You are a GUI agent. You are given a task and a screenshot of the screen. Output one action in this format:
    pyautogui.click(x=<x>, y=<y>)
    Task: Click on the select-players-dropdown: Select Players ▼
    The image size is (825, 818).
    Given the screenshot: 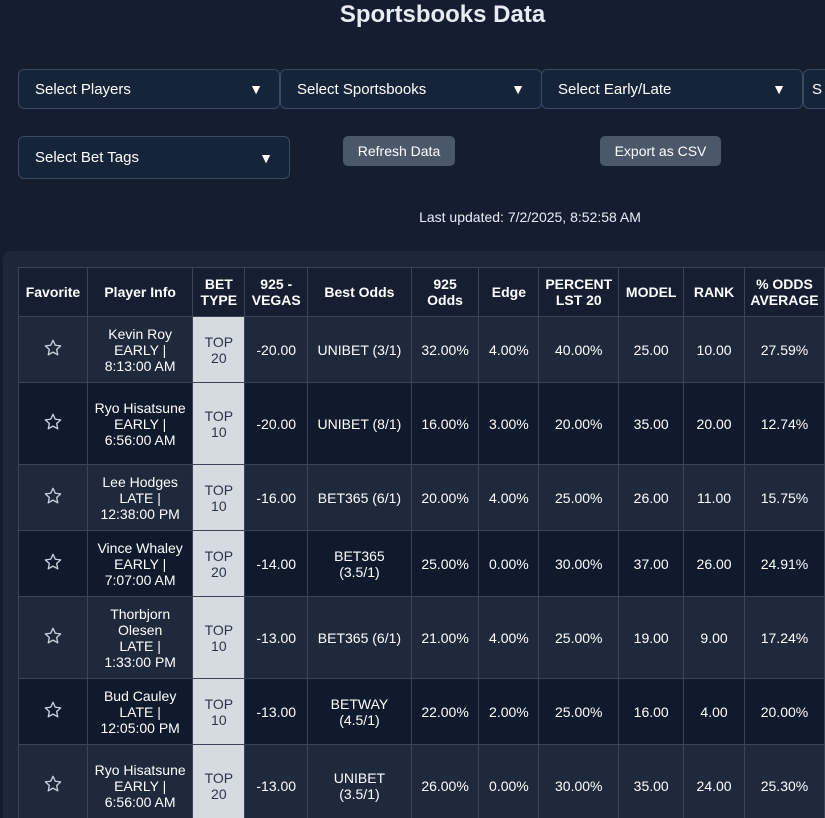 What is the action you would take?
    pyautogui.click(x=149, y=89)
    